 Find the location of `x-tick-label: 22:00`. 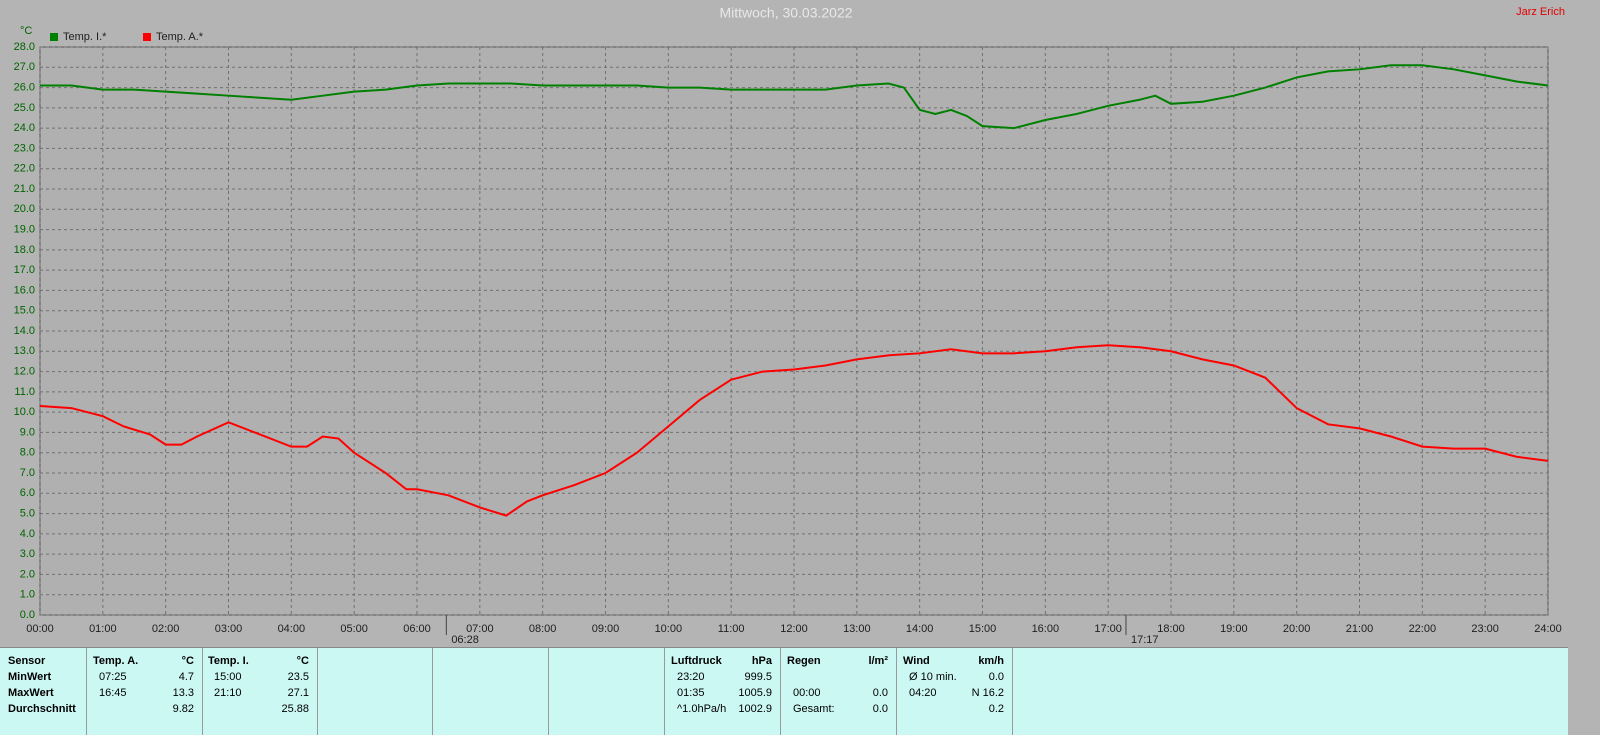

x-tick-label: 22:00 is located at coordinates (1423, 629).